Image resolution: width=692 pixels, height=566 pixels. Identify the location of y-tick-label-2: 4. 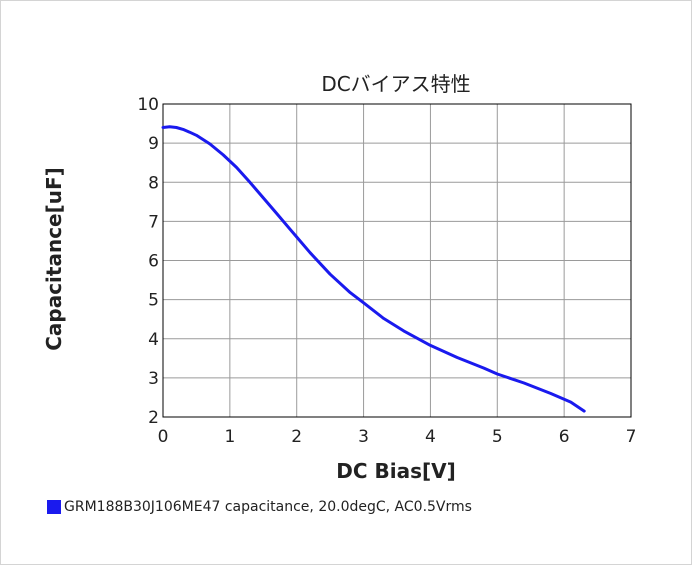
(153, 340).